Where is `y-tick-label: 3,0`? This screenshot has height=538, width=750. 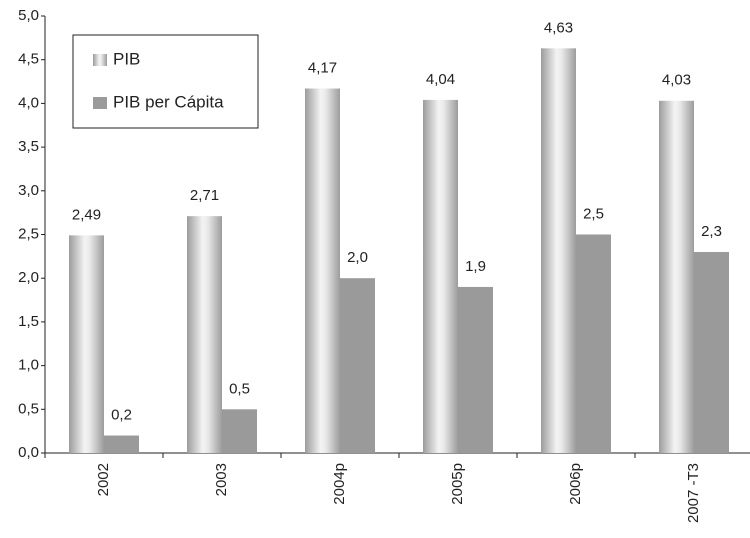
y-tick-label: 3,0 is located at coordinates (28, 190).